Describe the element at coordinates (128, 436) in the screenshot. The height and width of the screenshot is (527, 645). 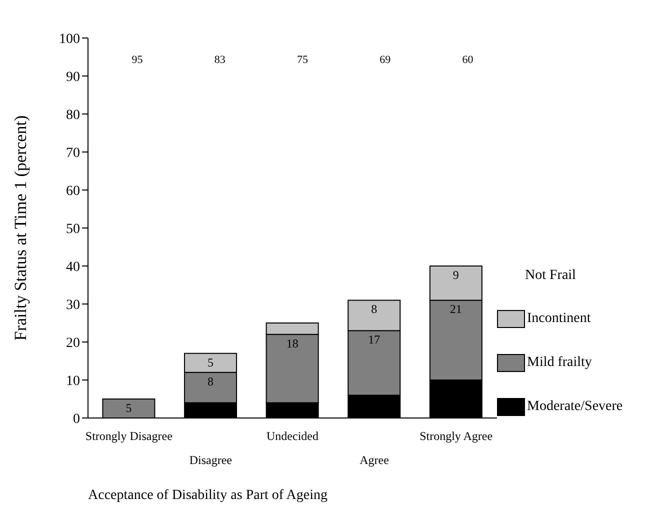
I see `x-tick-label: Strongly Disagree` at that location.